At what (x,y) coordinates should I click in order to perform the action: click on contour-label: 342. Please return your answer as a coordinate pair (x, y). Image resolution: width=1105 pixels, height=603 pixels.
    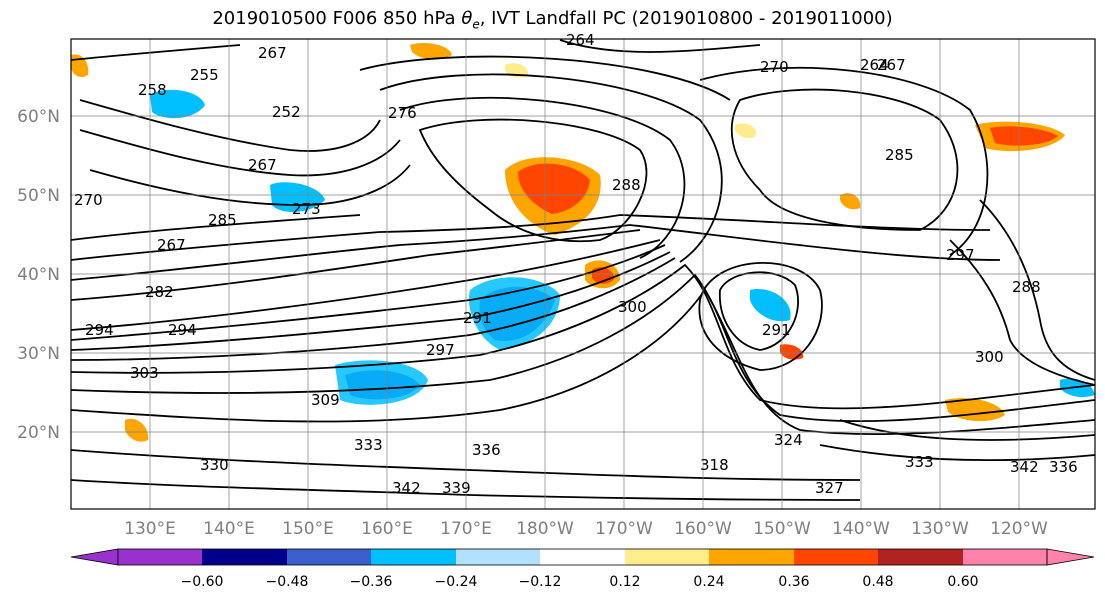
    Looking at the image, I should click on (406, 488).